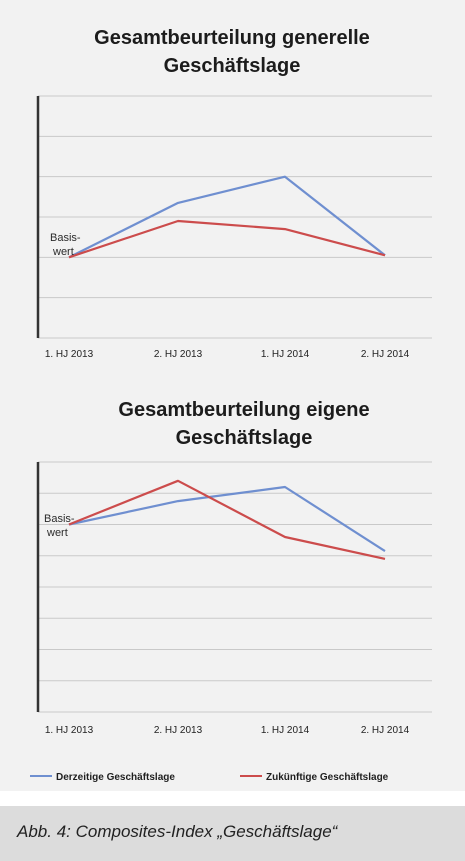  I want to click on chart1-title-line1: Gesamtbeurteilung generelle, so click(232, 38).